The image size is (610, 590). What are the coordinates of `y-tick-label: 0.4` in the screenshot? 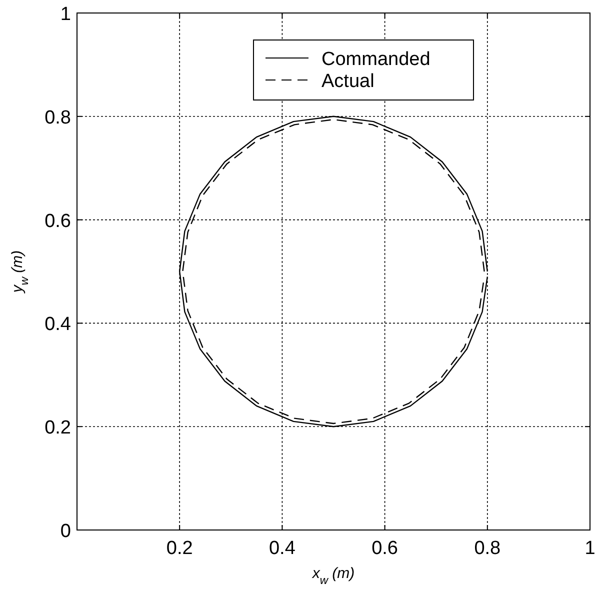 It's located at (58, 325).